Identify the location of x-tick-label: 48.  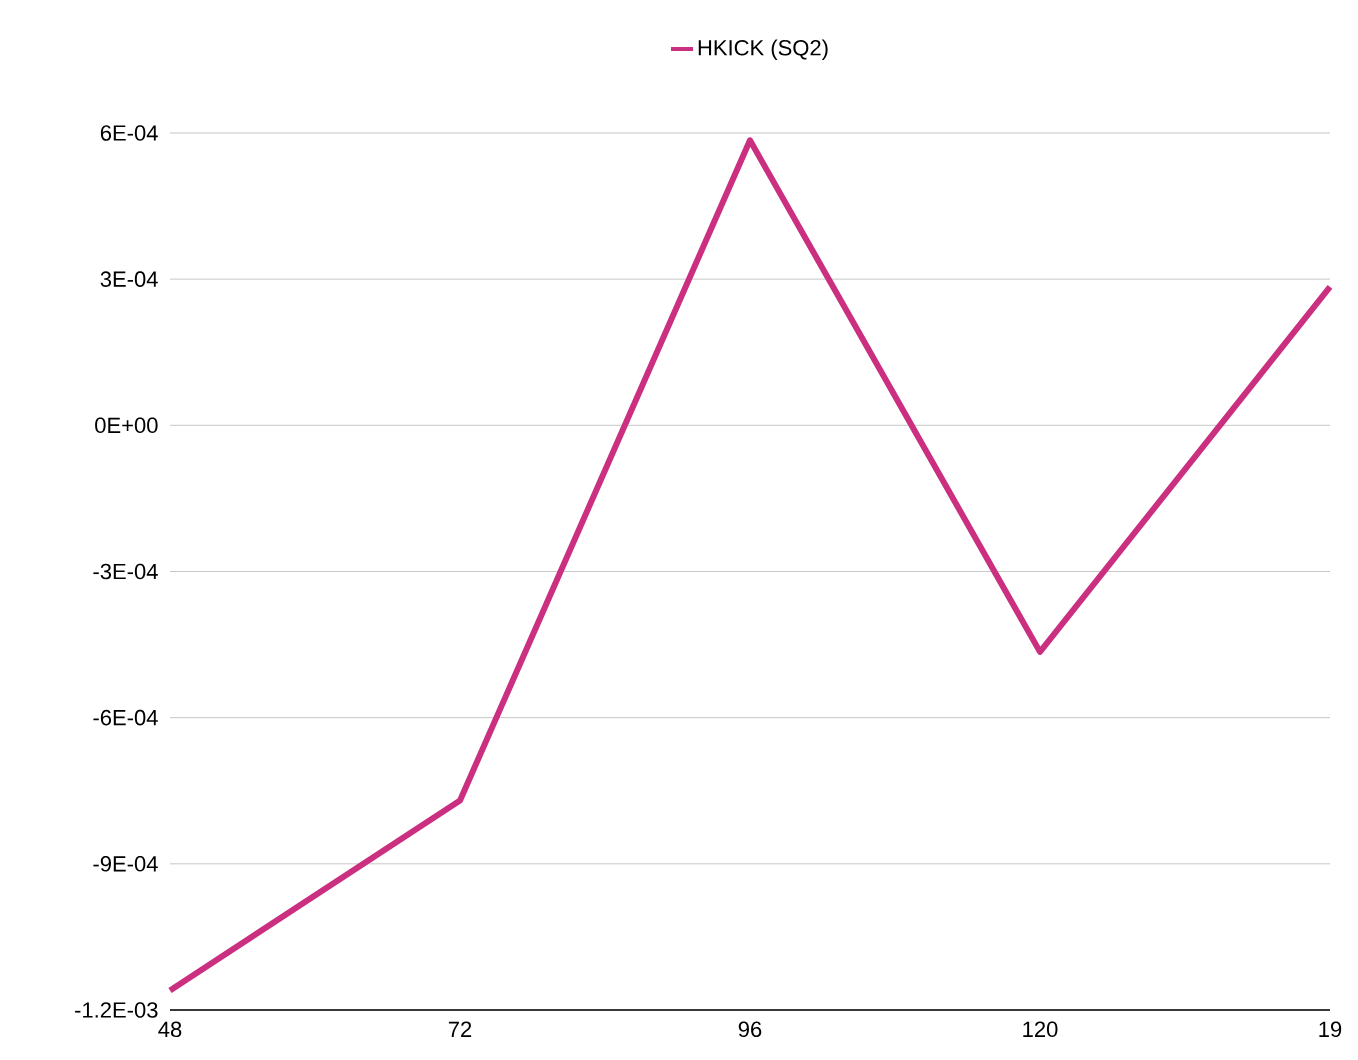
(170, 1029).